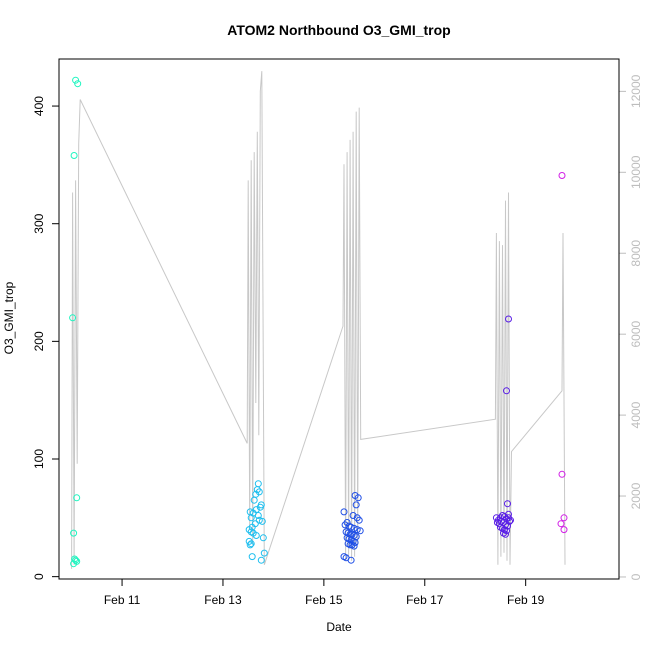 The width and height of the screenshot is (650, 650). Describe the element at coordinates (636, 576) in the screenshot. I see `y2-tick-label: 0` at that location.